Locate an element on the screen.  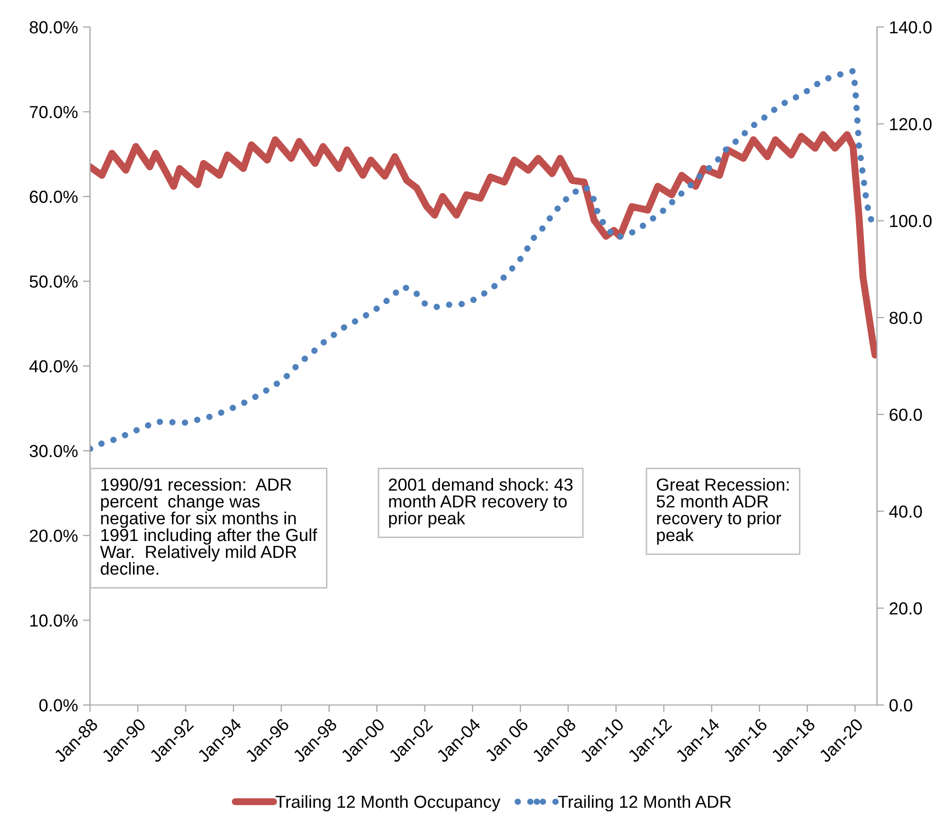
y-tick-label: 40.0% is located at coordinates (53, 366).